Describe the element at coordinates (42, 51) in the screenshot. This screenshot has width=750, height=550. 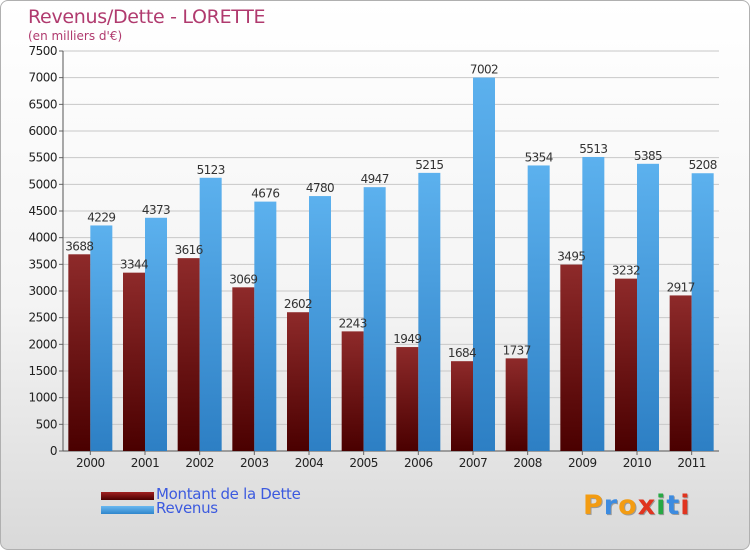
I see `y-tick-label: 7500` at that location.